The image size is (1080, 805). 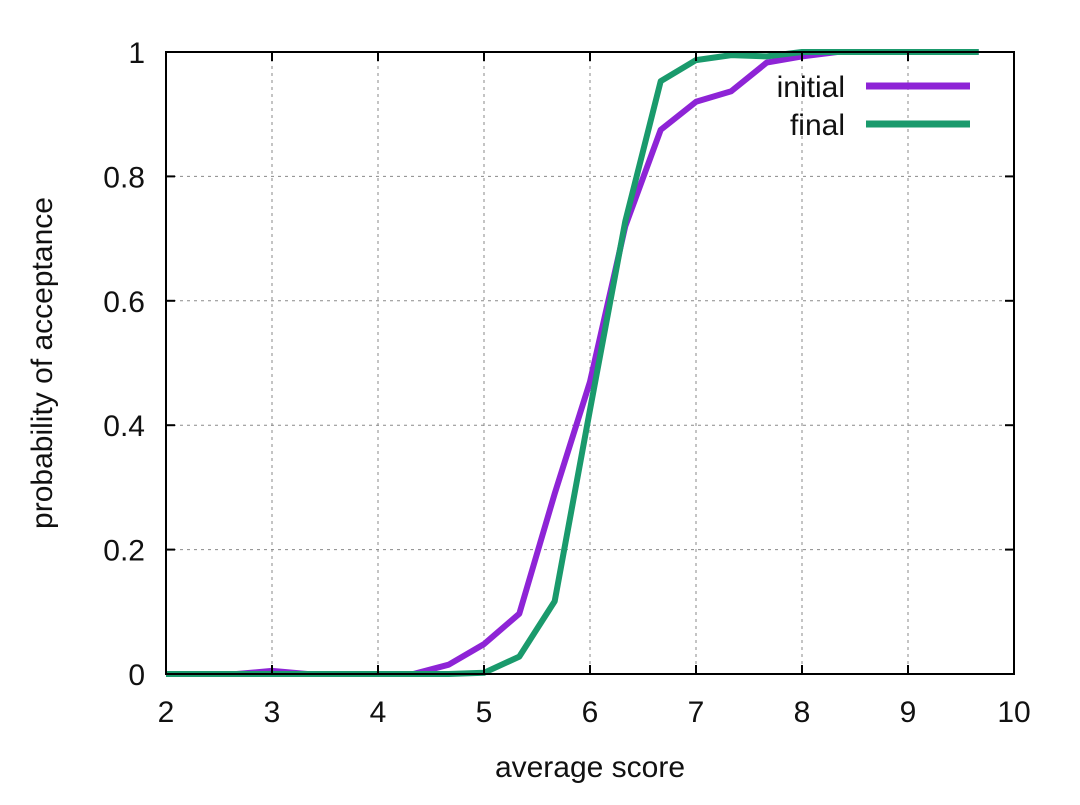 I want to click on x-tick-label: 2, so click(x=166, y=712).